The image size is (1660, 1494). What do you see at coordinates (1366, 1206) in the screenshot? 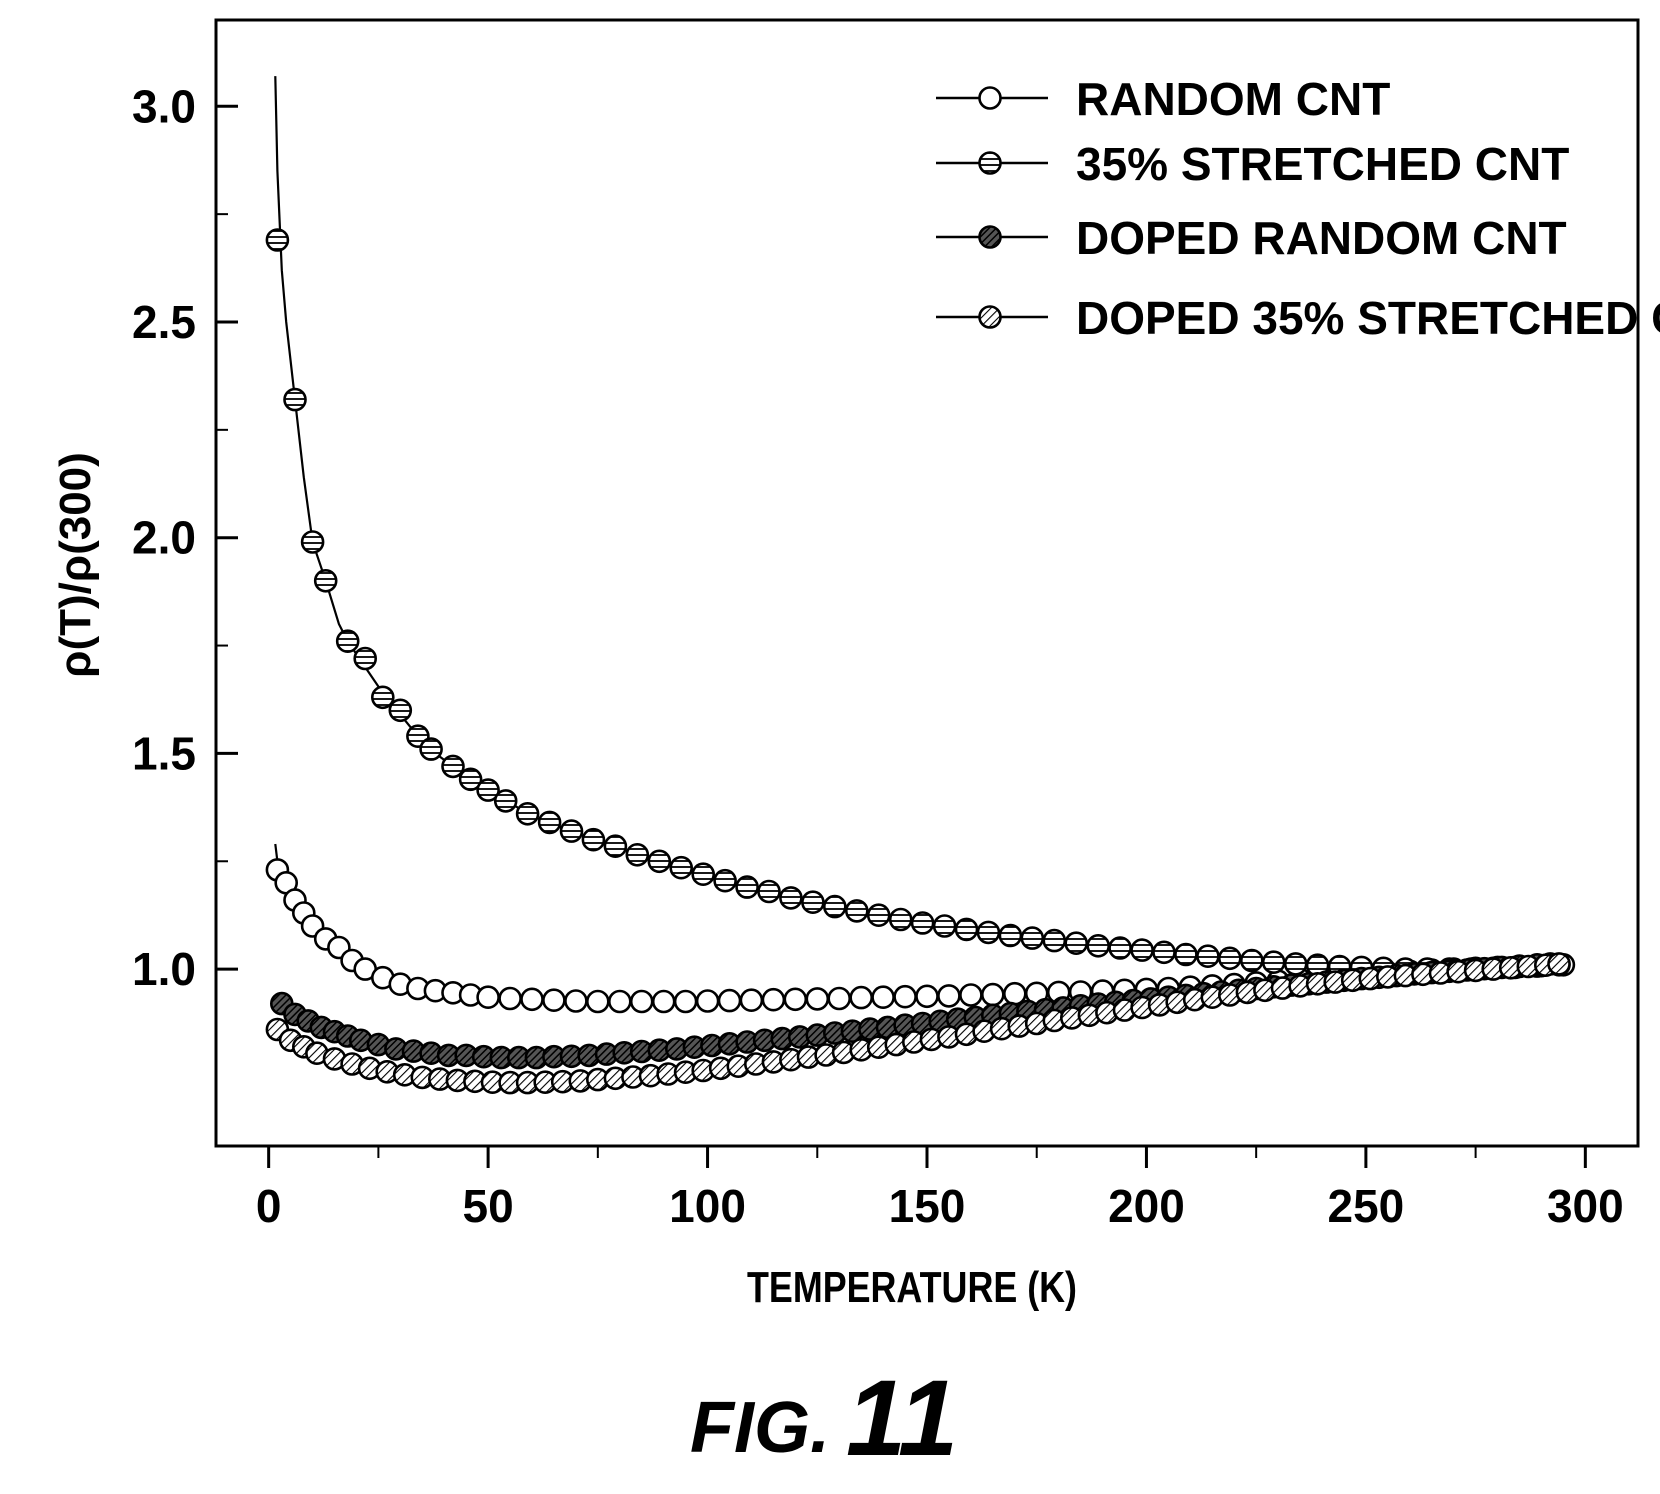
I see `x-tick-label: 250` at bounding box center [1366, 1206].